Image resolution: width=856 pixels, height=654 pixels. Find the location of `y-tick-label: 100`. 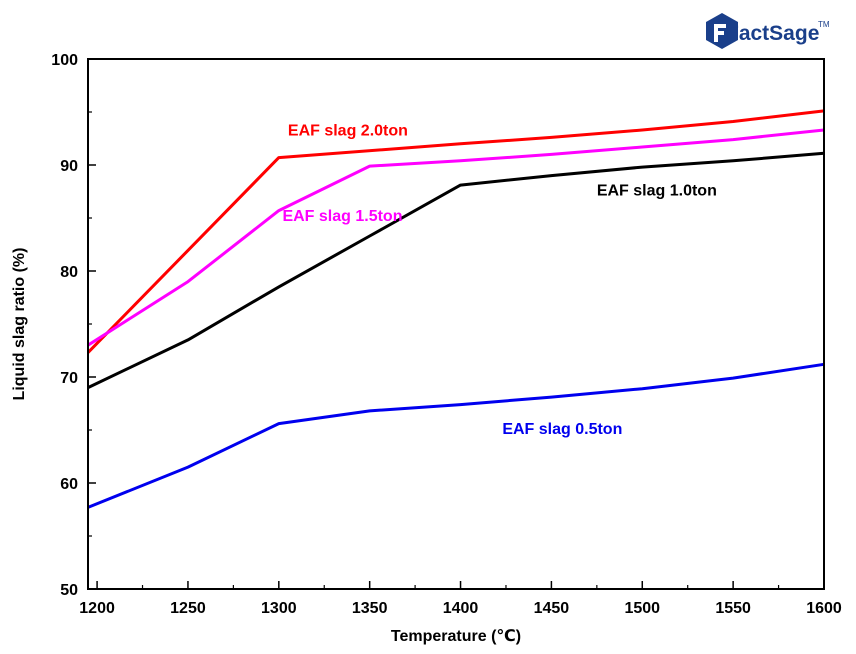

y-tick-label: 100 is located at coordinates (64, 60).